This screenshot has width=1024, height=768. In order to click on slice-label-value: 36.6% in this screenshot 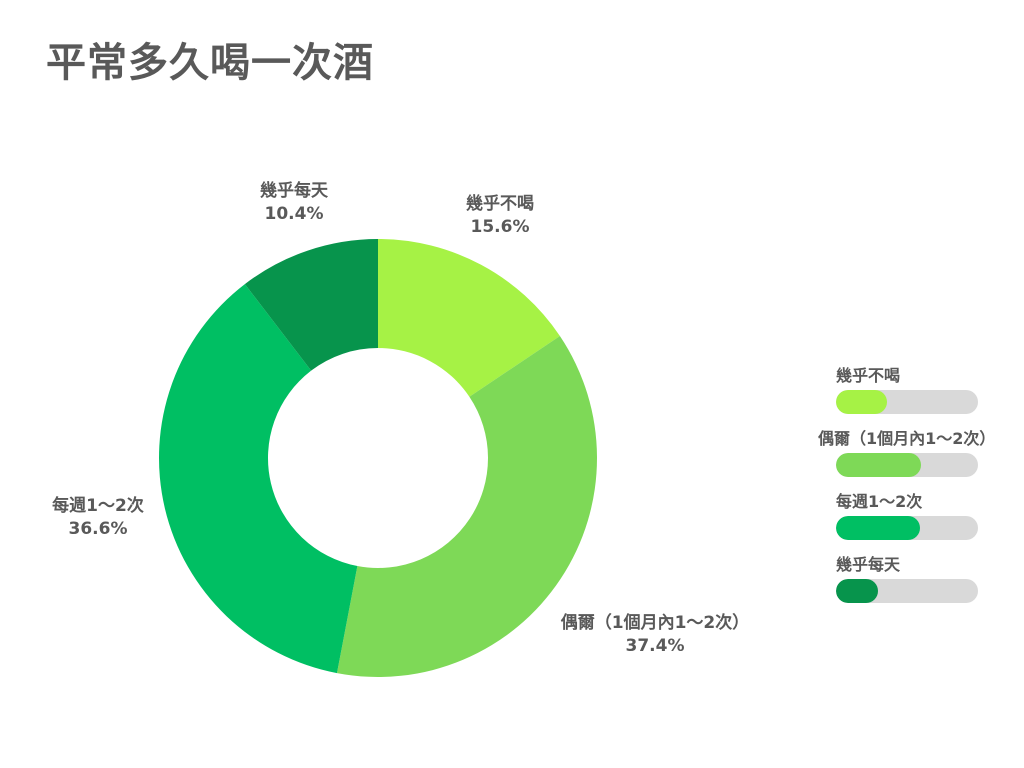, I will do `click(98, 529)`.